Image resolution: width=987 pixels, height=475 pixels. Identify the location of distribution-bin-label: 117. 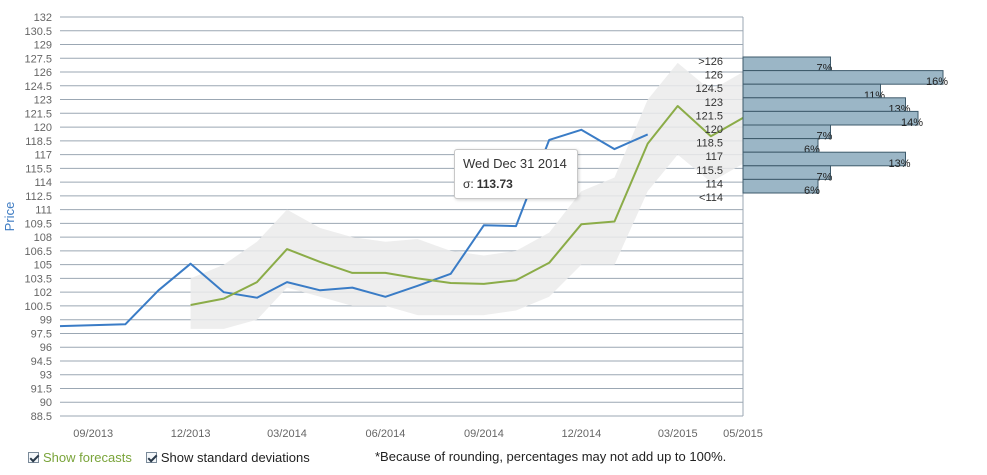
(714, 157).